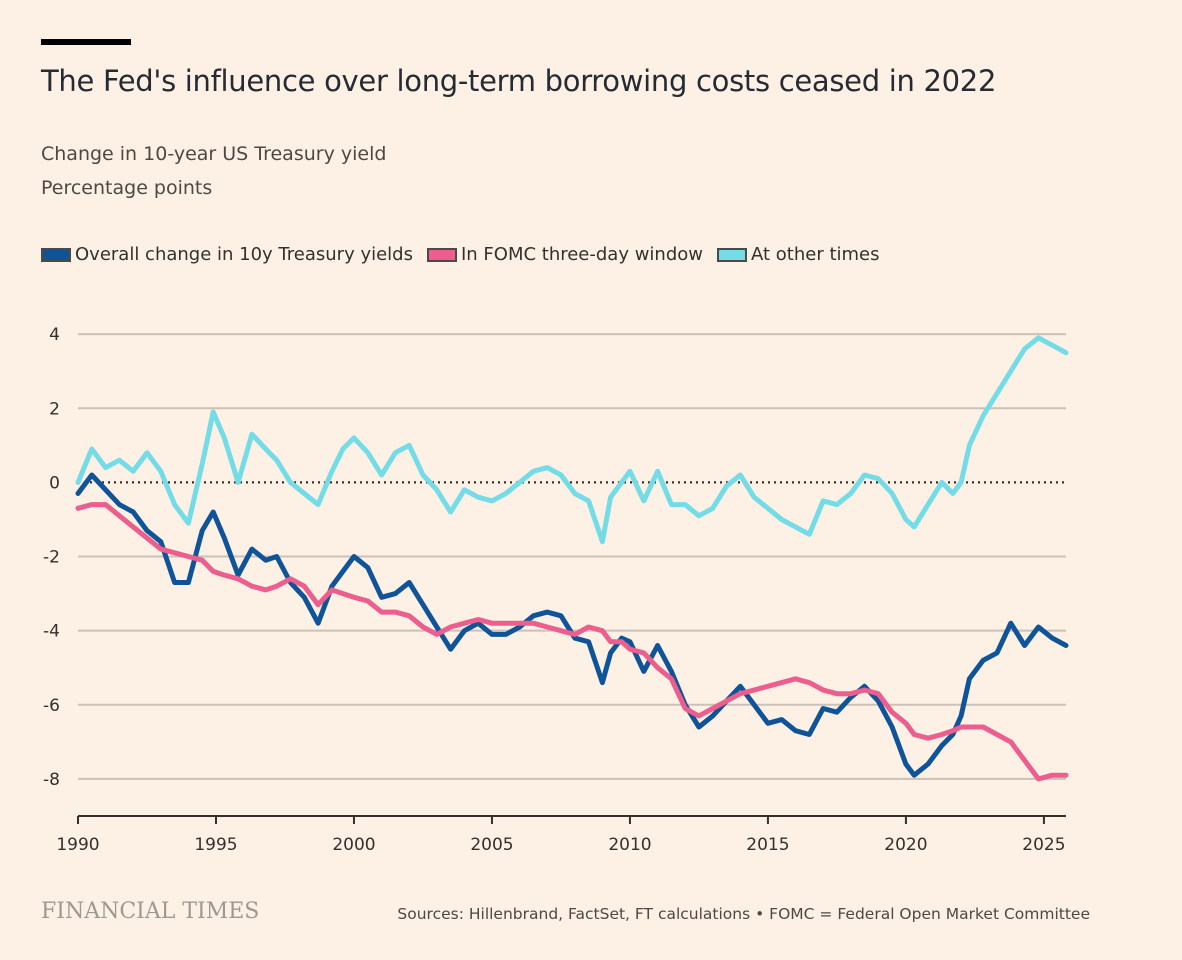 The height and width of the screenshot is (960, 1182). Describe the element at coordinates (561, 835) in the screenshot. I see `x-axis: 1990 1995 2000 2005 2010 2015 2020 2025` at that location.